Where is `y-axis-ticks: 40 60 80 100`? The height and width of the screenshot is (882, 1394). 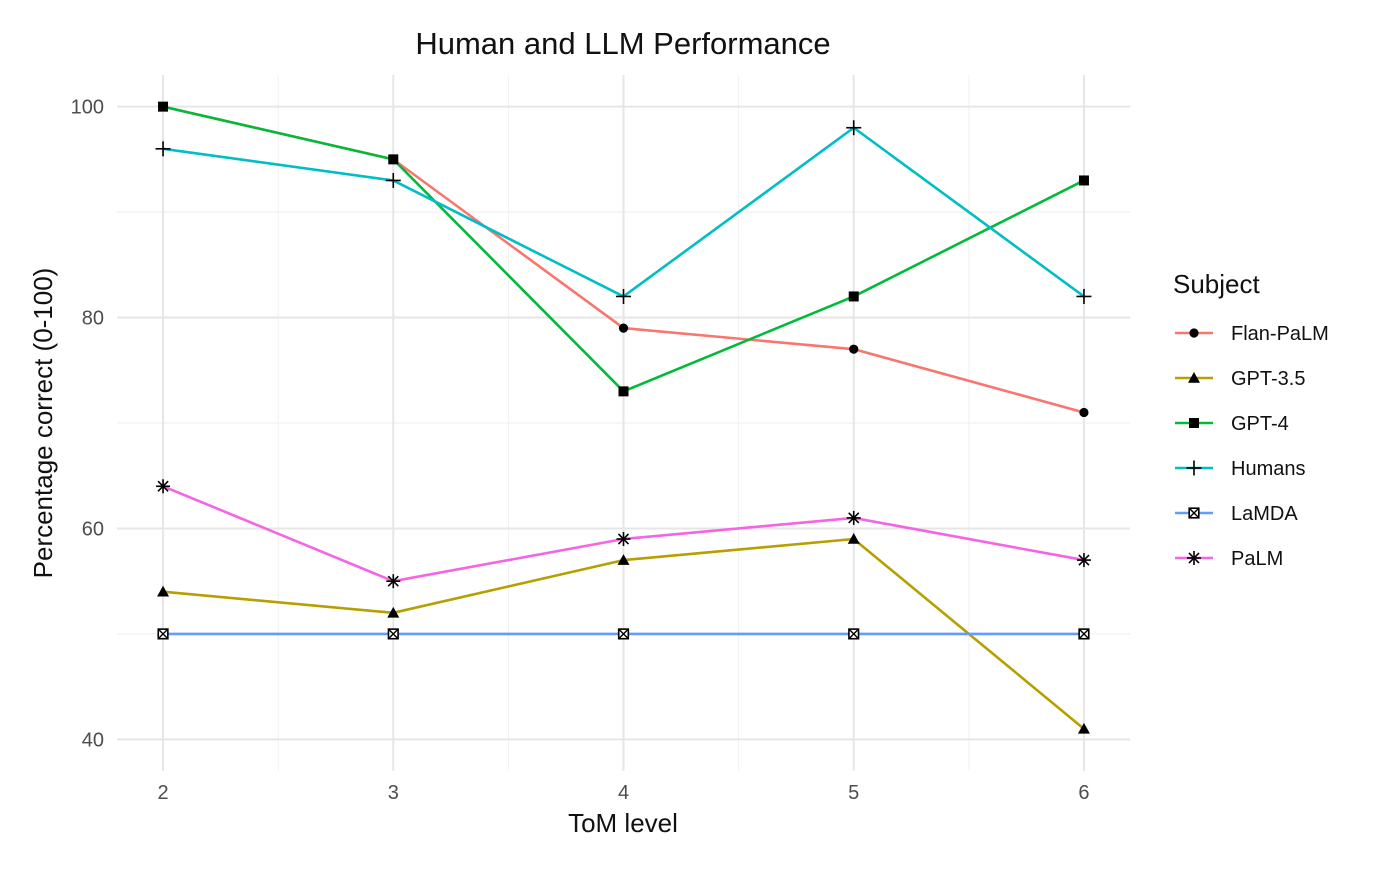
y-axis-ticks: 40 60 80 100 is located at coordinates (87, 424).